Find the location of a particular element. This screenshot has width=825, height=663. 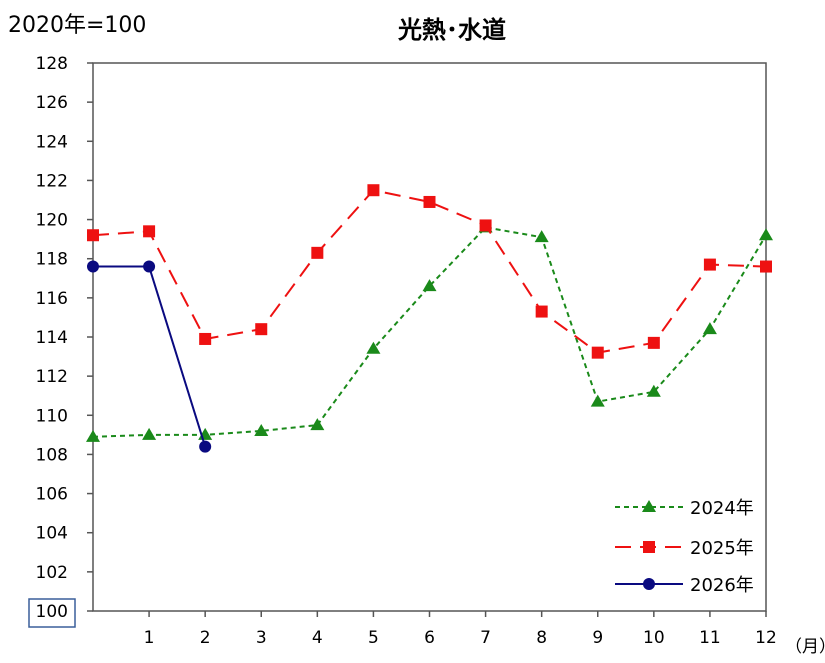

x-tick-label: 10 is located at coordinates (654, 638).